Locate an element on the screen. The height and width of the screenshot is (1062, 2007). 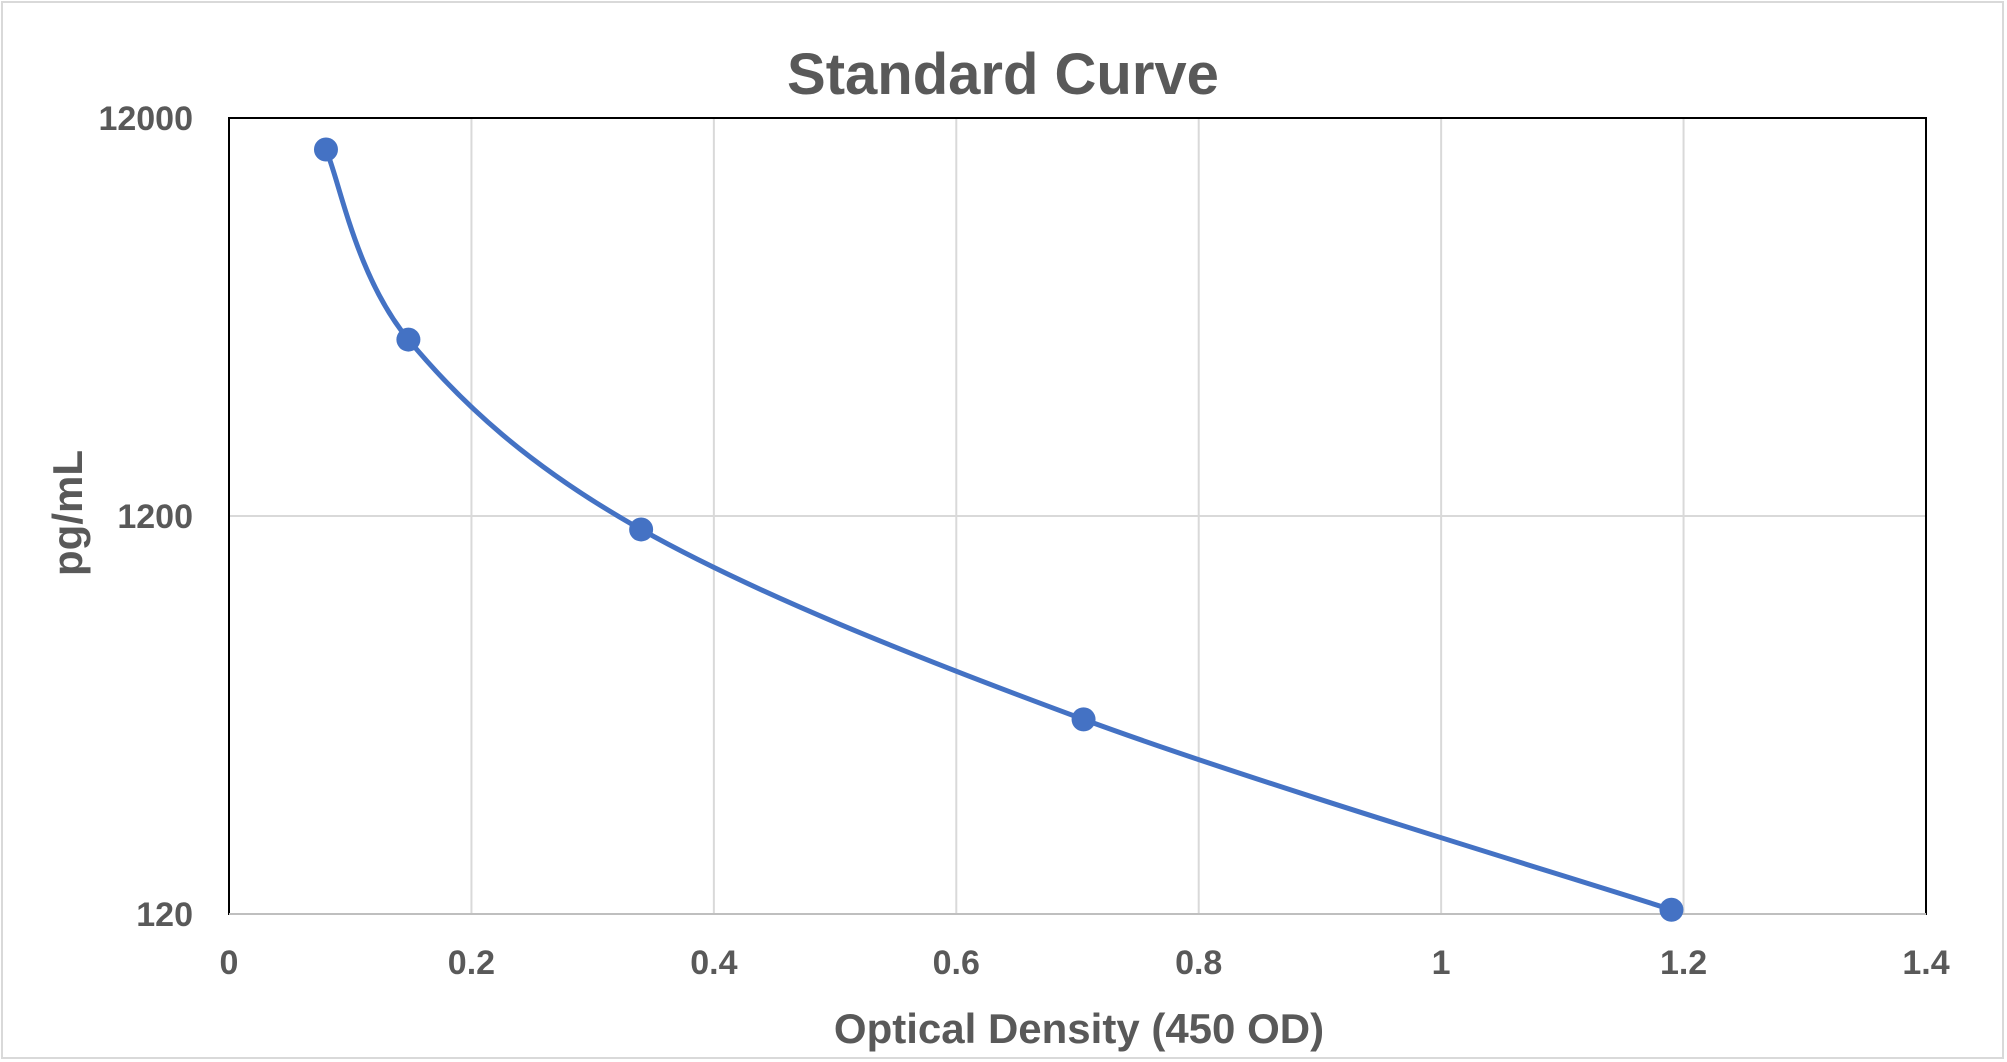
x-axis-ticks: 0 0.2 0.4 0.6 0.8 1 1.2 1.4 is located at coordinates (1085, 963).